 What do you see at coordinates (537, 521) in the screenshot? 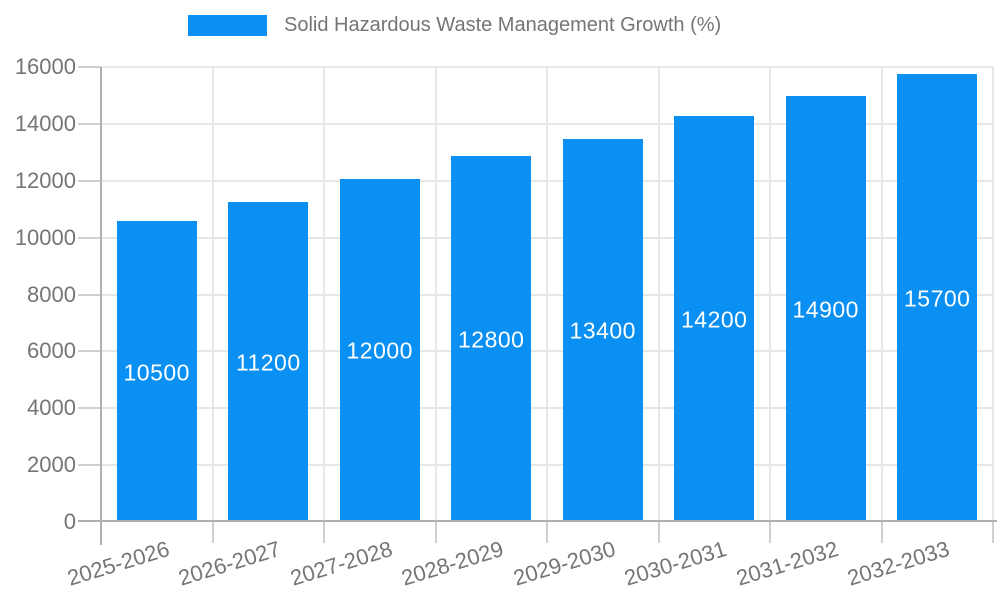
I see `x-axis-line` at bounding box center [537, 521].